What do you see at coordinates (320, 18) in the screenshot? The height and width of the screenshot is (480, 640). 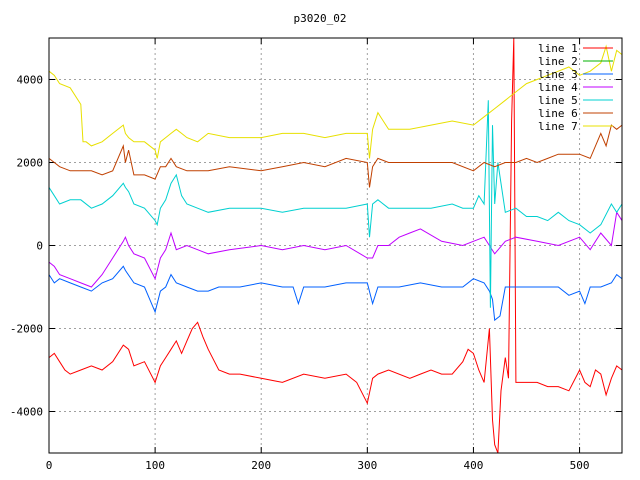 I see `chart-title: p3020_02` at bounding box center [320, 18].